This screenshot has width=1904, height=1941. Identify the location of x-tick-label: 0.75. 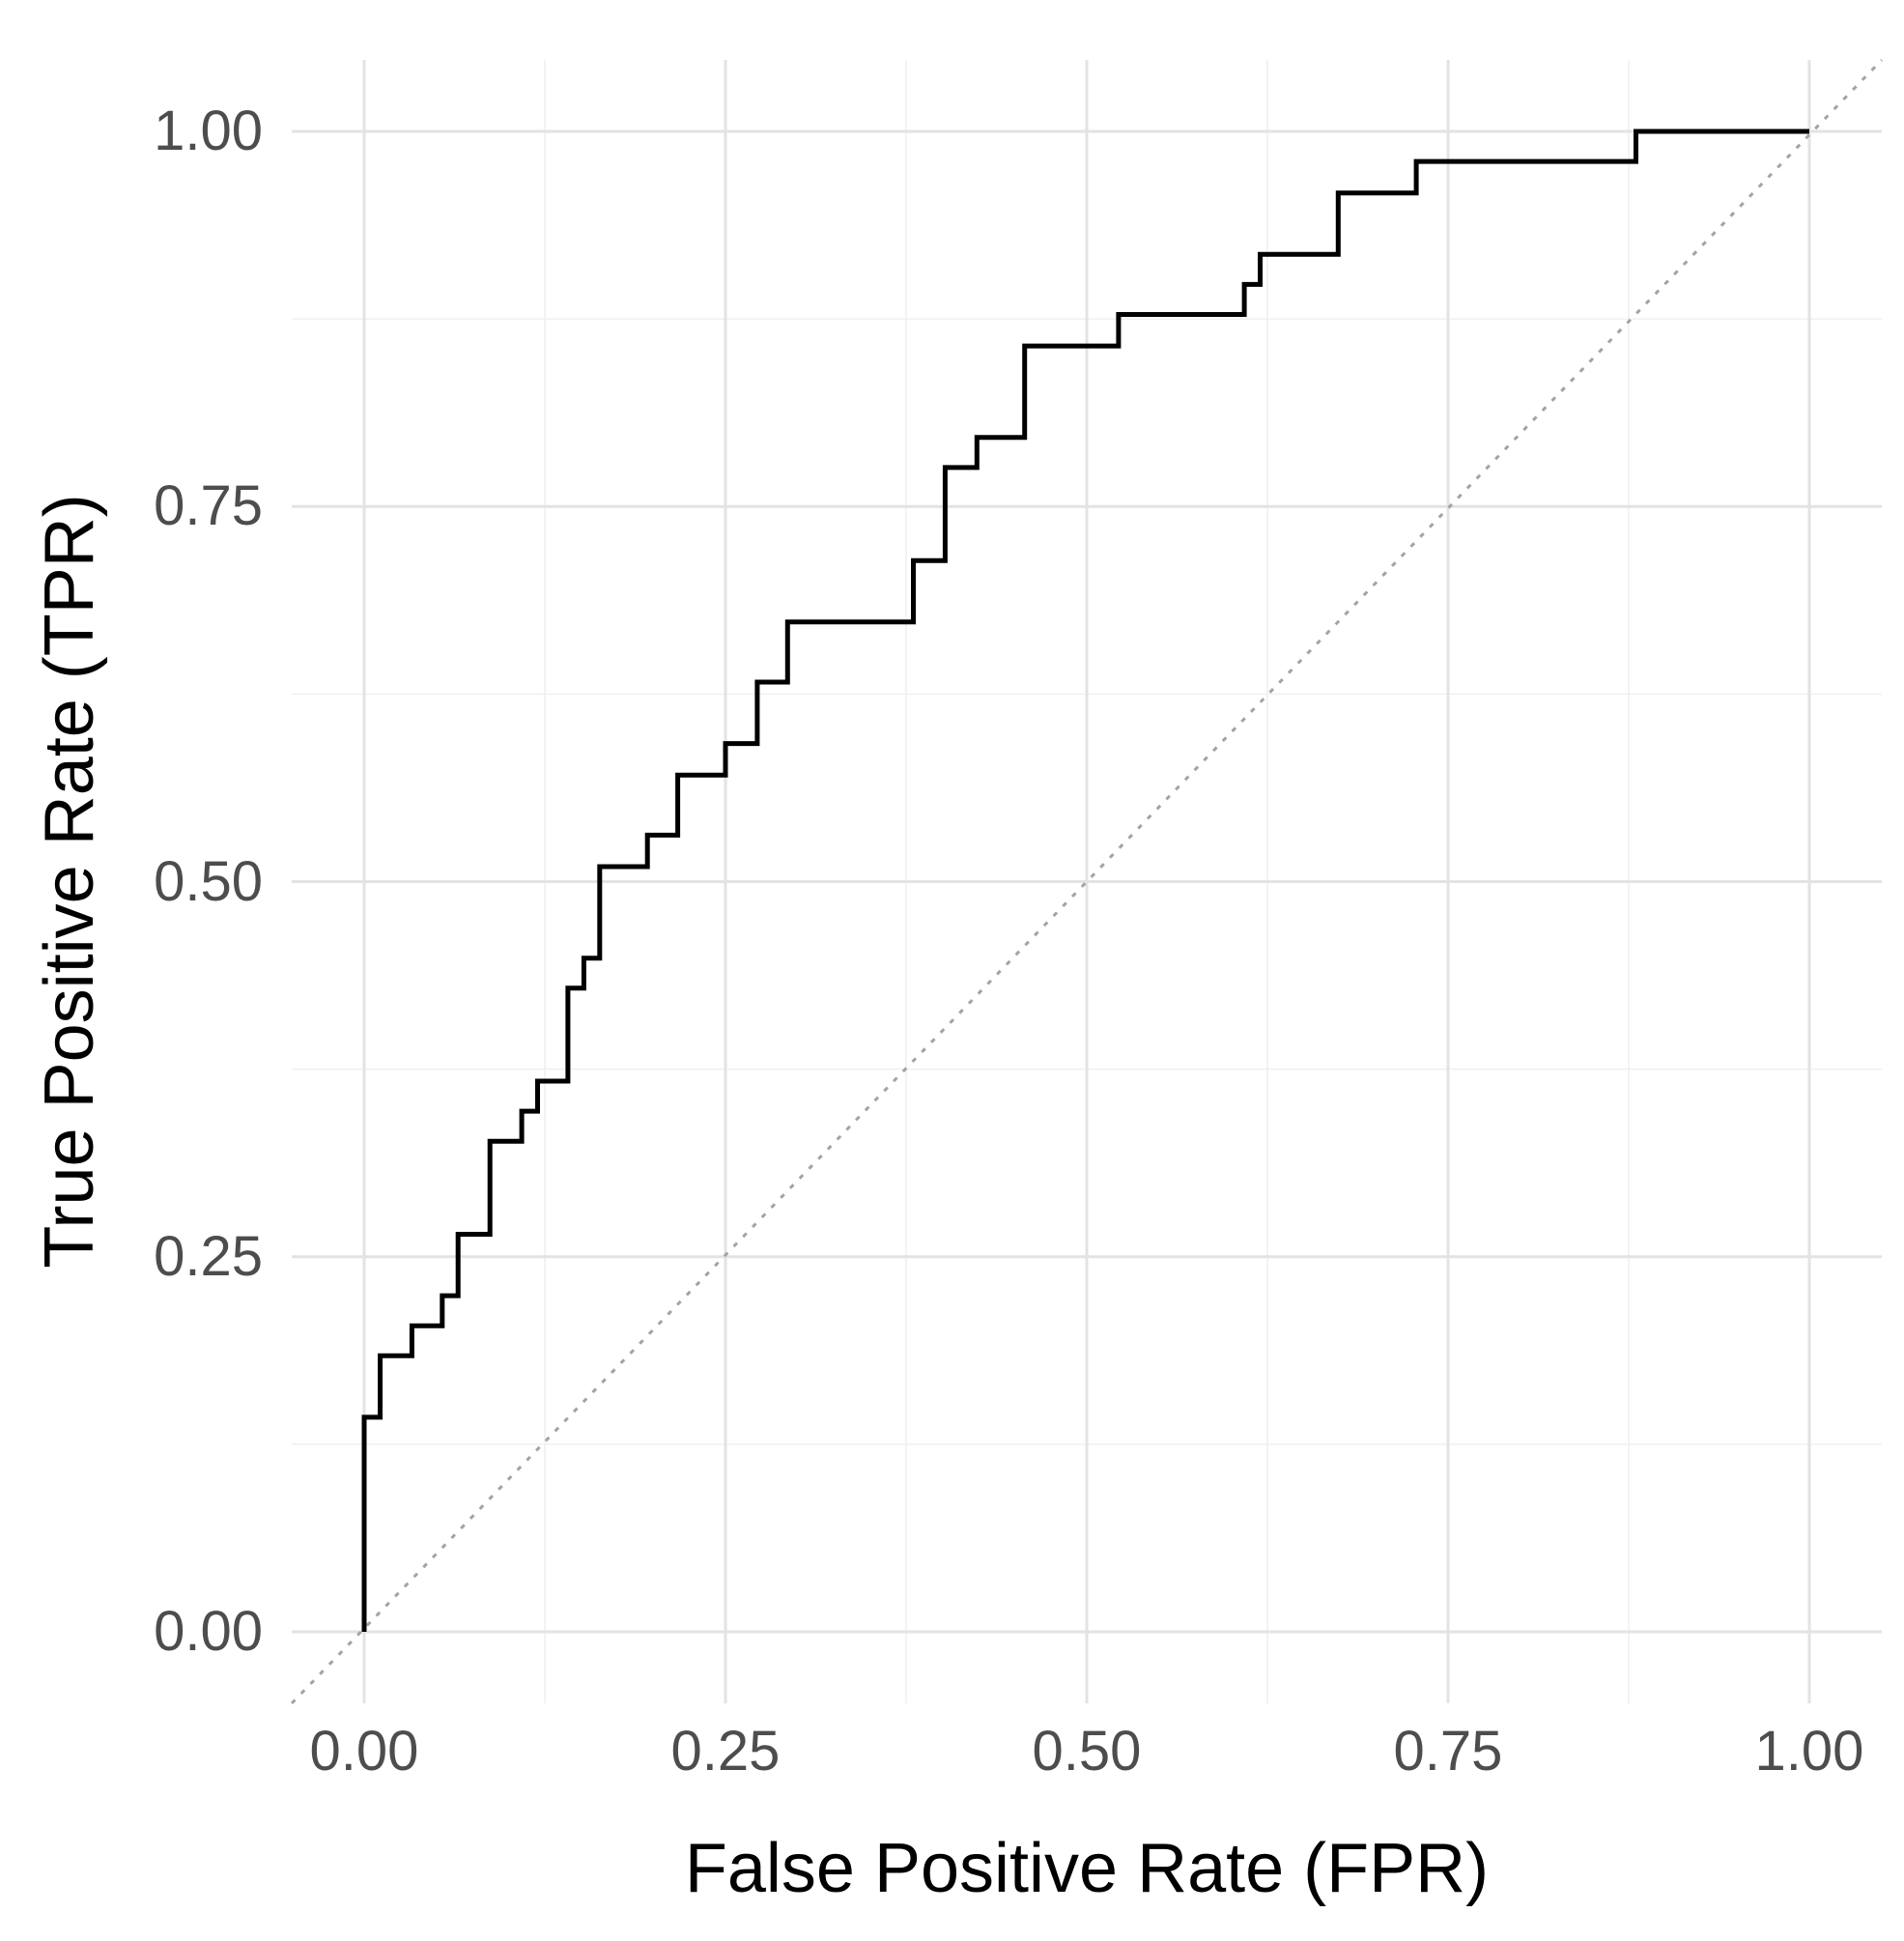
(1448, 1751).